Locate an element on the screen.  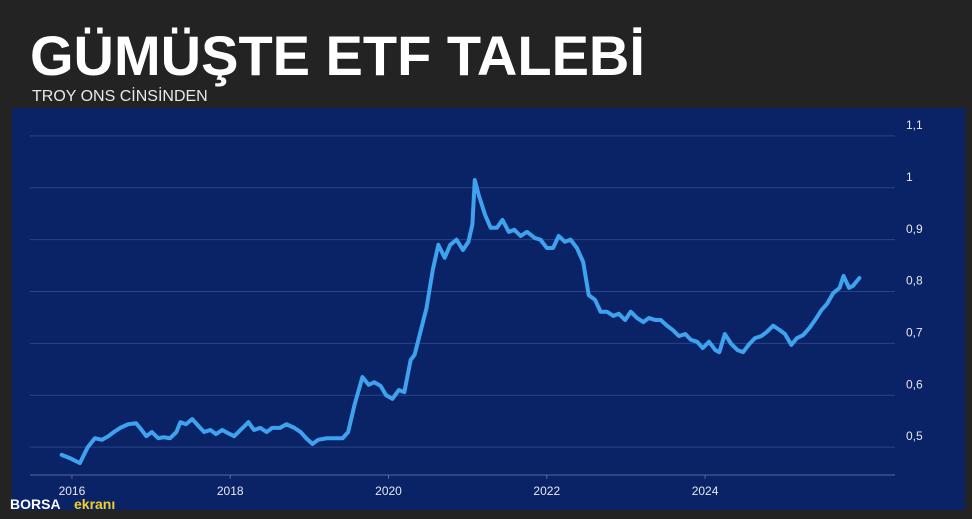
y-tick-label: 0,8 is located at coordinates (914, 281).